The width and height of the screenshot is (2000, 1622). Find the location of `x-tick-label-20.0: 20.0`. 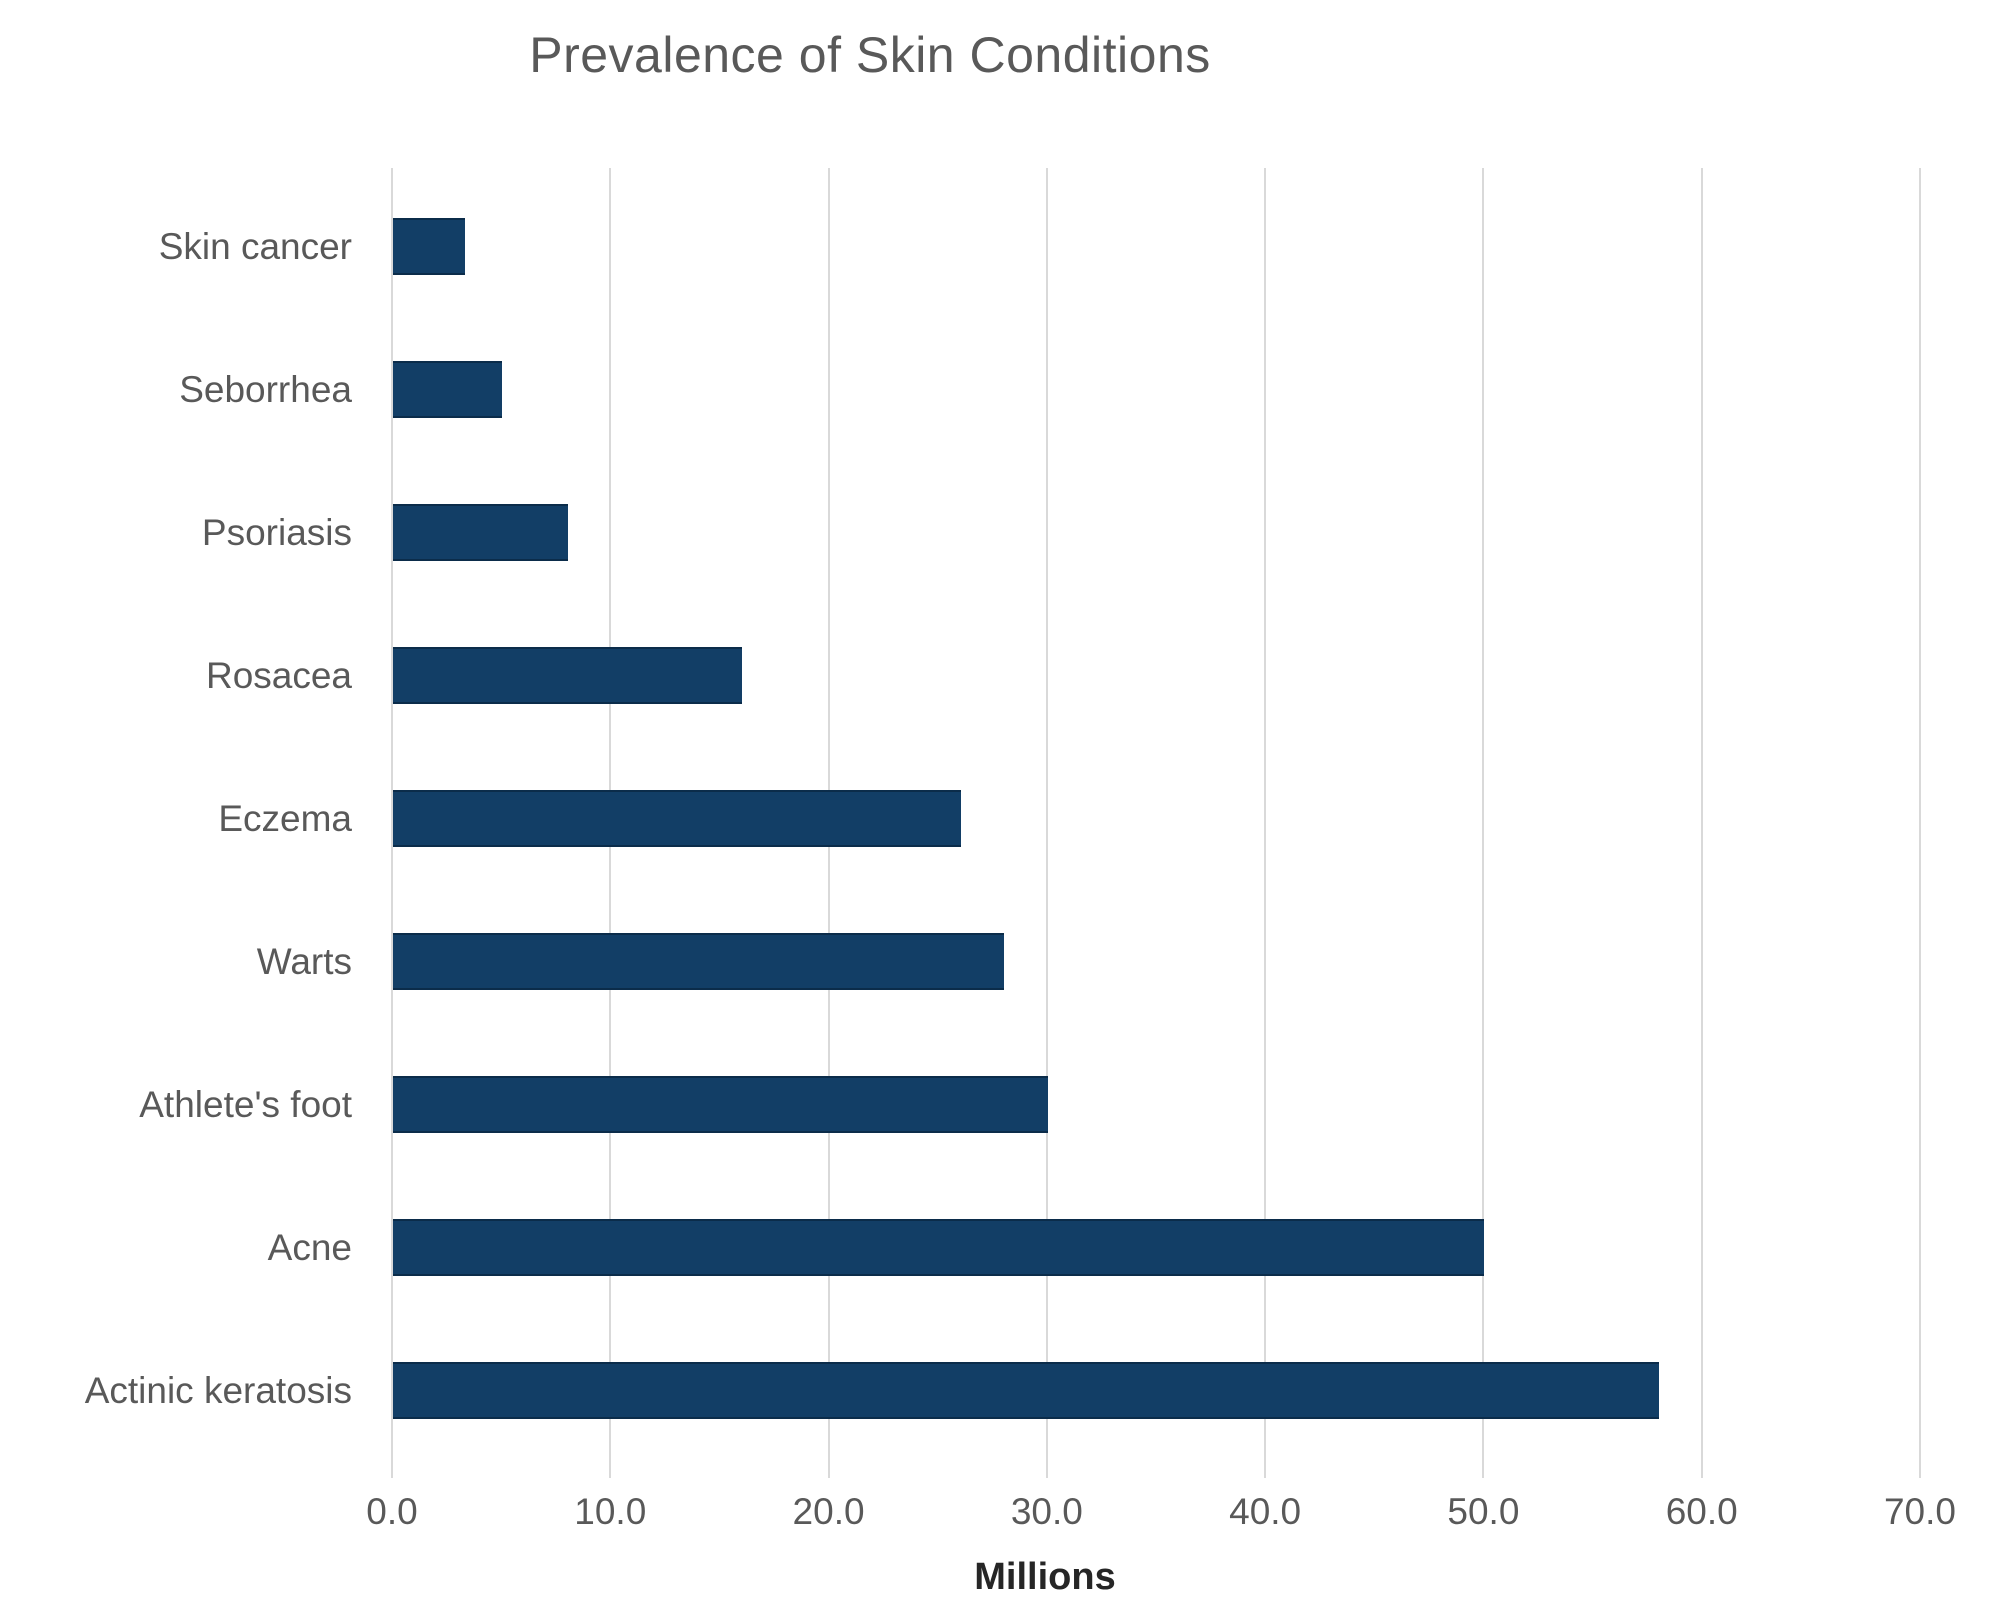

x-tick-label-20.0: 20.0 is located at coordinates (828, 1511).